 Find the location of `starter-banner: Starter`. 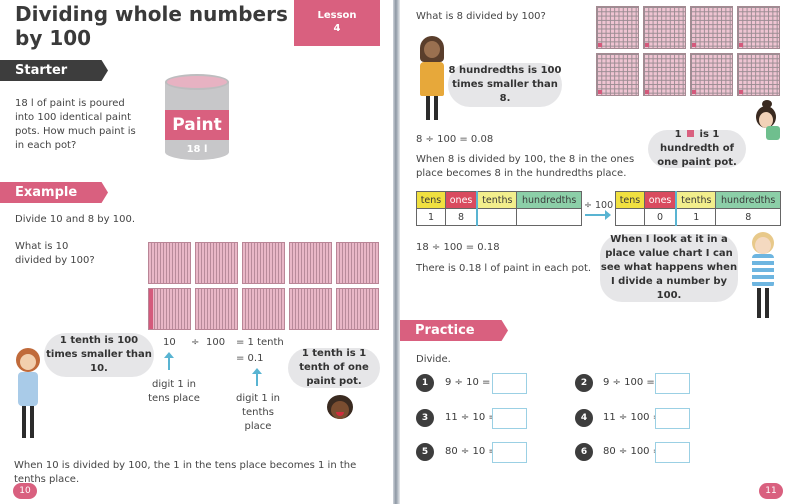

starter-banner: Starter is located at coordinates (54, 70).